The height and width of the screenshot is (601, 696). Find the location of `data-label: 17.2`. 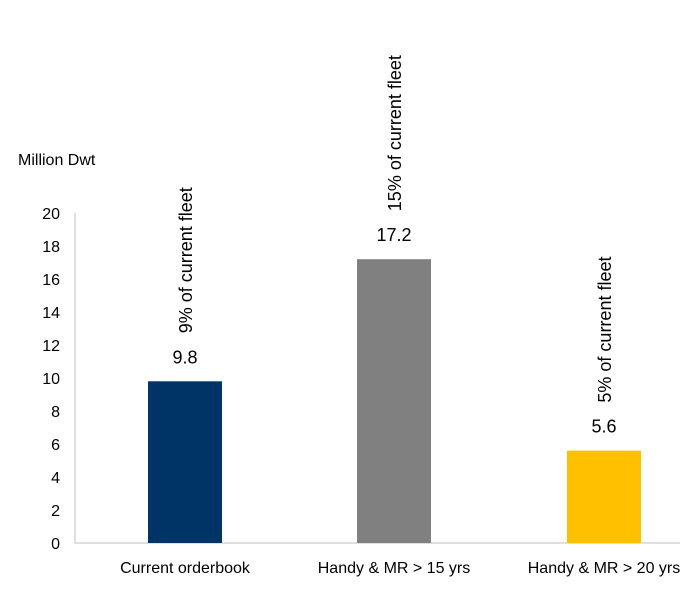

data-label: 17.2 is located at coordinates (393, 235).